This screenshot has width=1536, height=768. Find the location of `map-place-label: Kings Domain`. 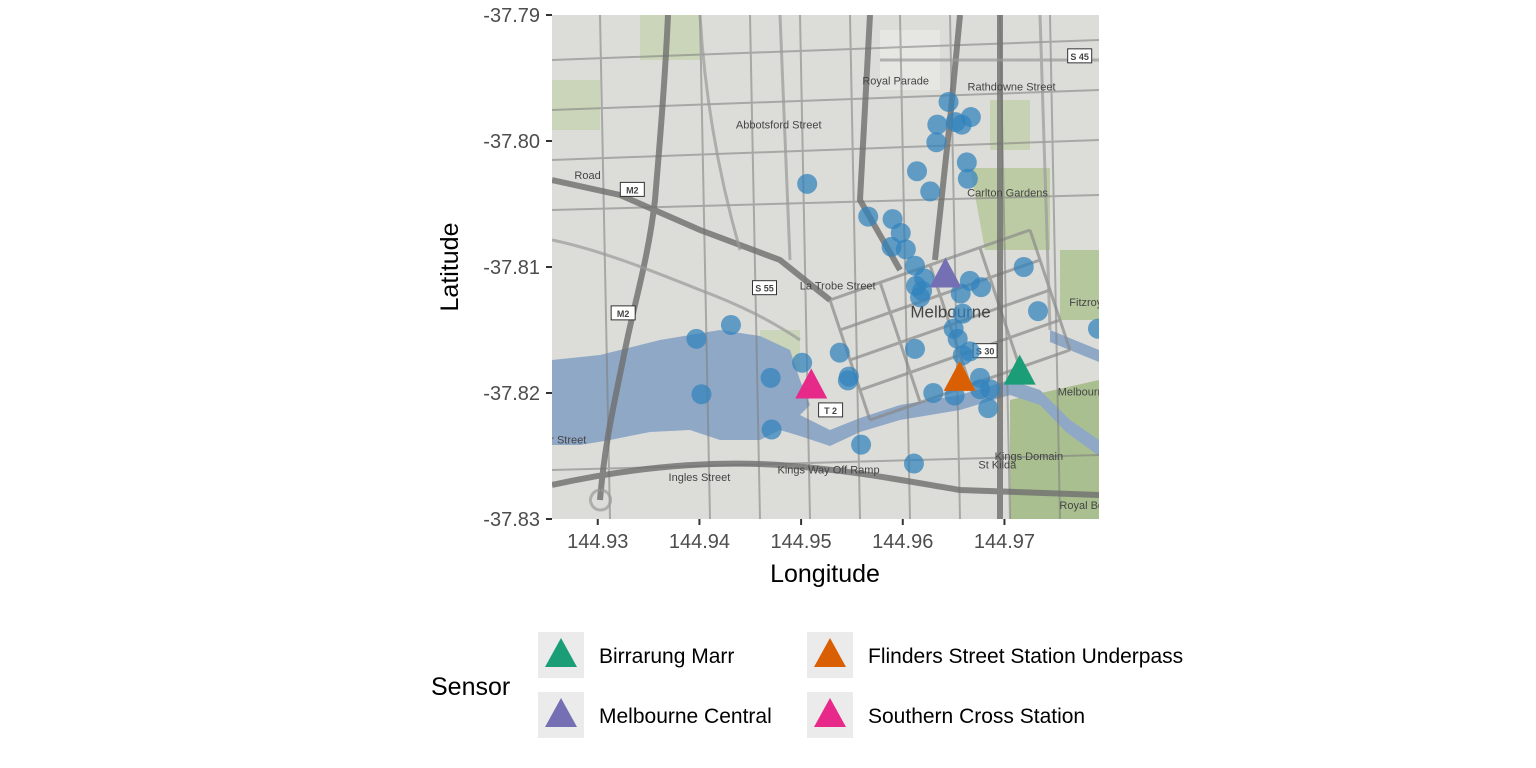

map-place-label: Kings Domain is located at coordinates (1029, 457).